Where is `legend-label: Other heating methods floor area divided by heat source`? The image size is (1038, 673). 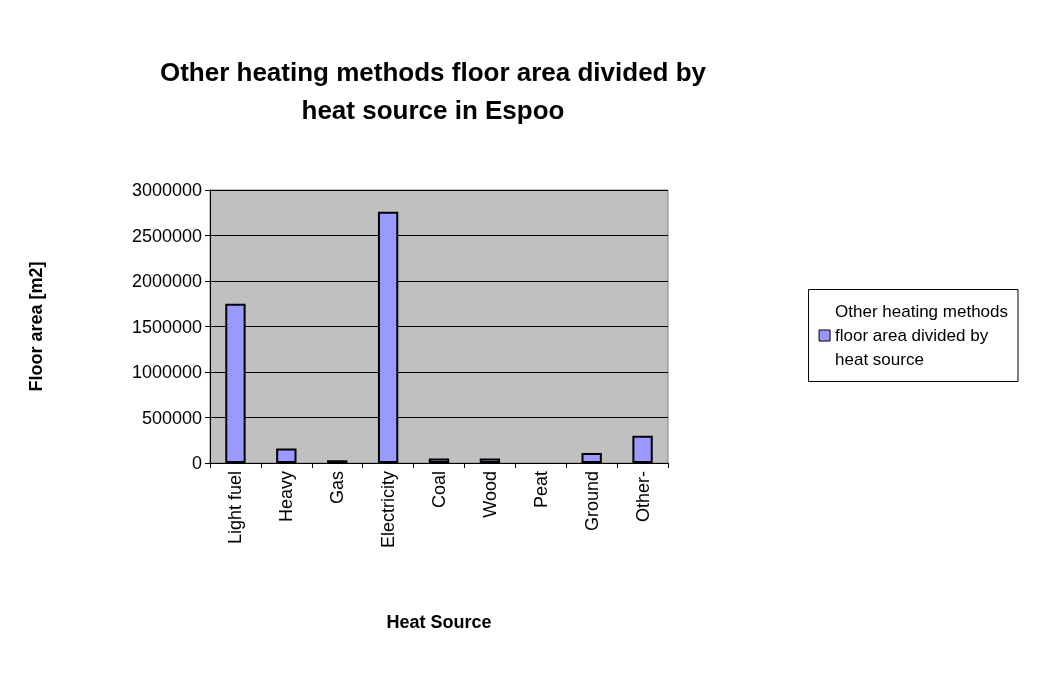
legend-label: Other heating methods floor area divided by heat source is located at coordinates (922, 335).